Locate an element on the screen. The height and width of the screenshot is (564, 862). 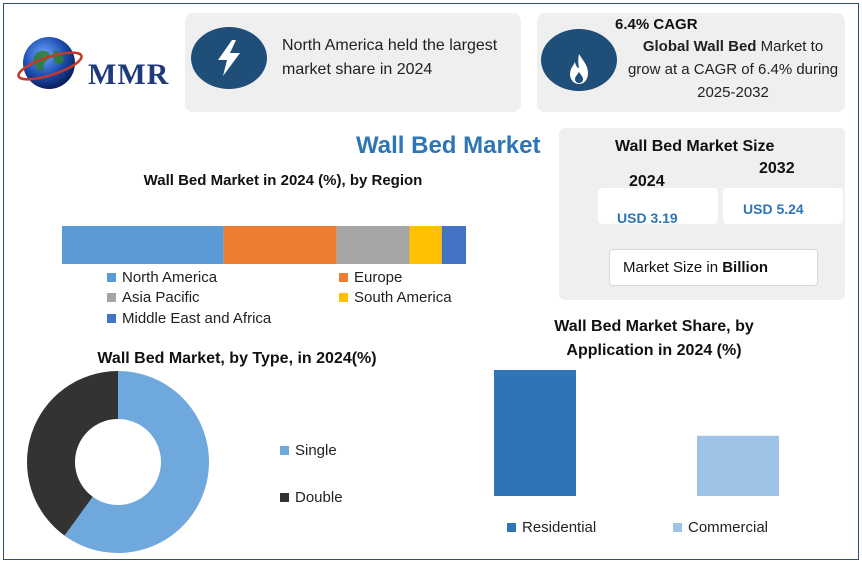
application-bar-chart is located at coordinates (636, 433).